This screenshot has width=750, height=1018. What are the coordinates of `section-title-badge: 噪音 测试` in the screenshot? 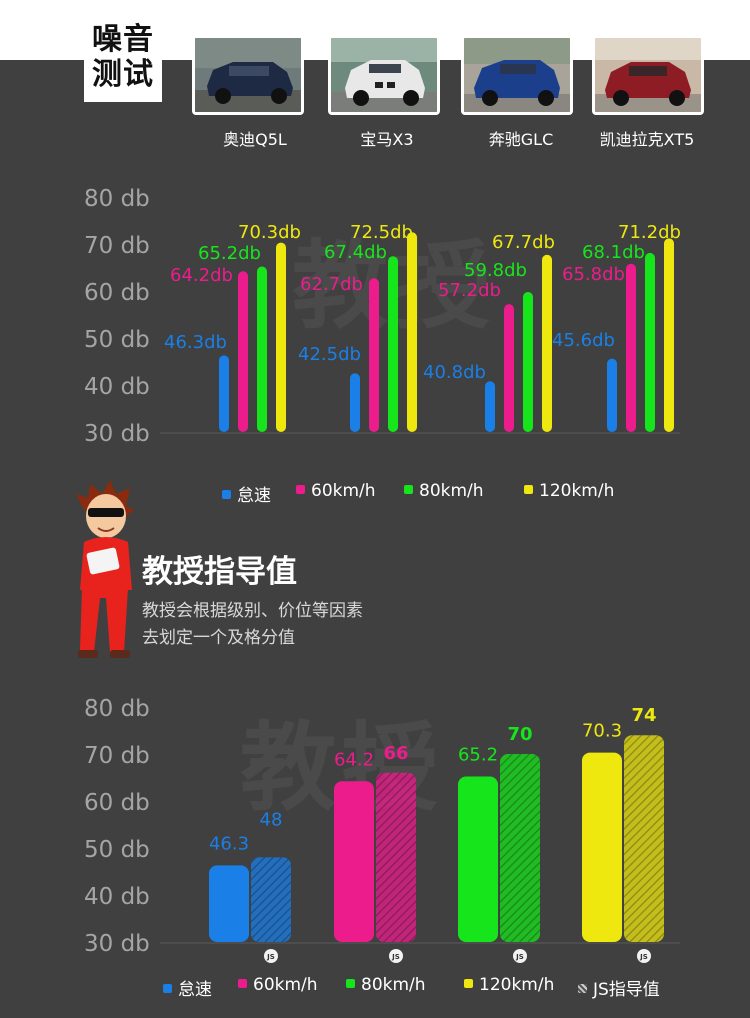 It's located at (123, 62).